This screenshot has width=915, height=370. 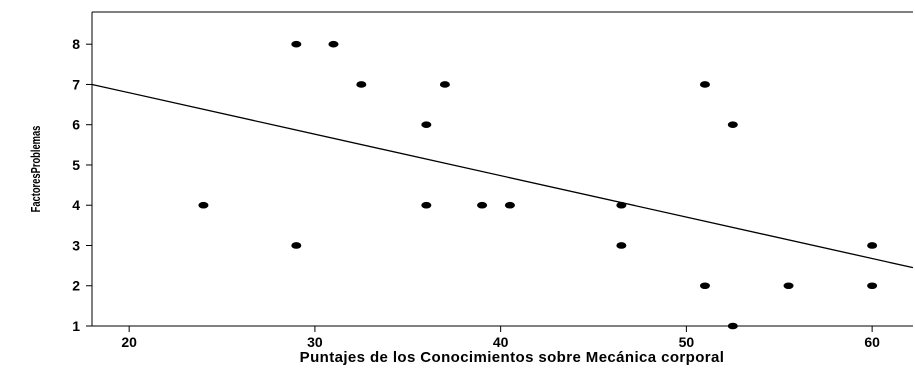 What do you see at coordinates (76, 165) in the screenshot?
I see `y-tick-label: 5` at bounding box center [76, 165].